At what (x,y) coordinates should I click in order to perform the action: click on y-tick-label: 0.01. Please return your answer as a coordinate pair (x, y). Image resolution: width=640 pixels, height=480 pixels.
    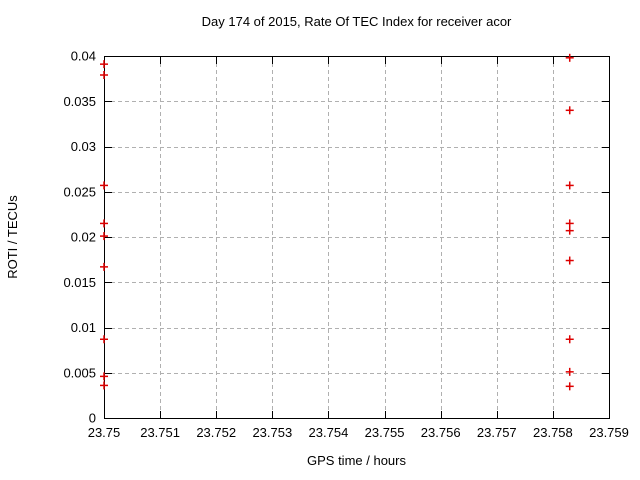
    Looking at the image, I should click on (83, 327).